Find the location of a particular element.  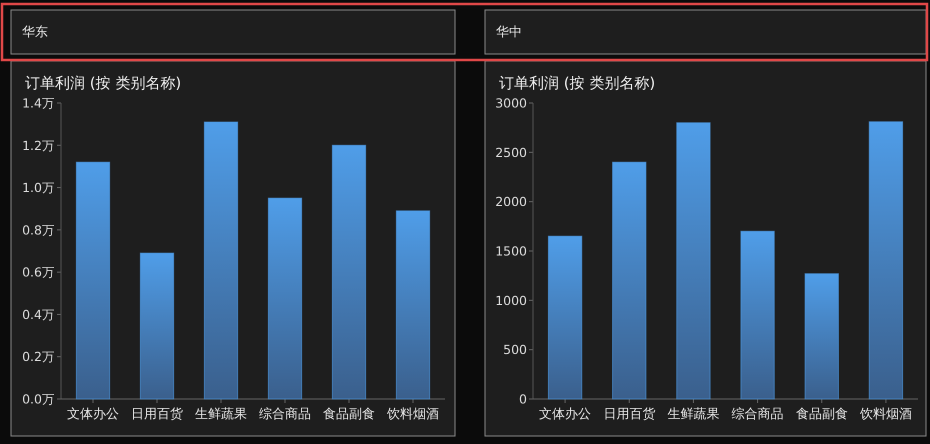

y-tick-label: 0.6万 is located at coordinates (38, 272).